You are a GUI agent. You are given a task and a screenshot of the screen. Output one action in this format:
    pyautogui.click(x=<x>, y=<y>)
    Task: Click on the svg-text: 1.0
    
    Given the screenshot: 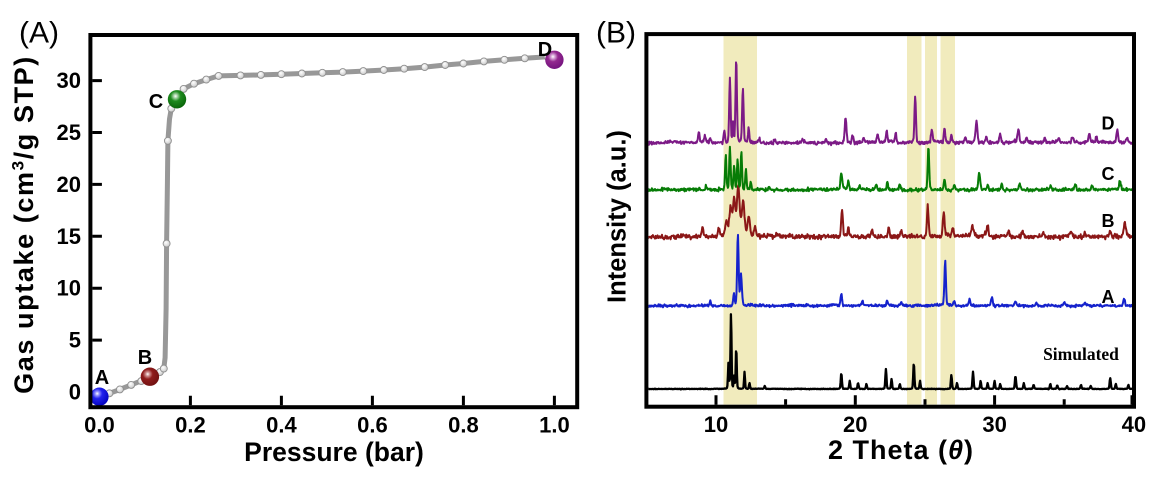 What is the action you would take?
    pyautogui.click(x=554, y=425)
    